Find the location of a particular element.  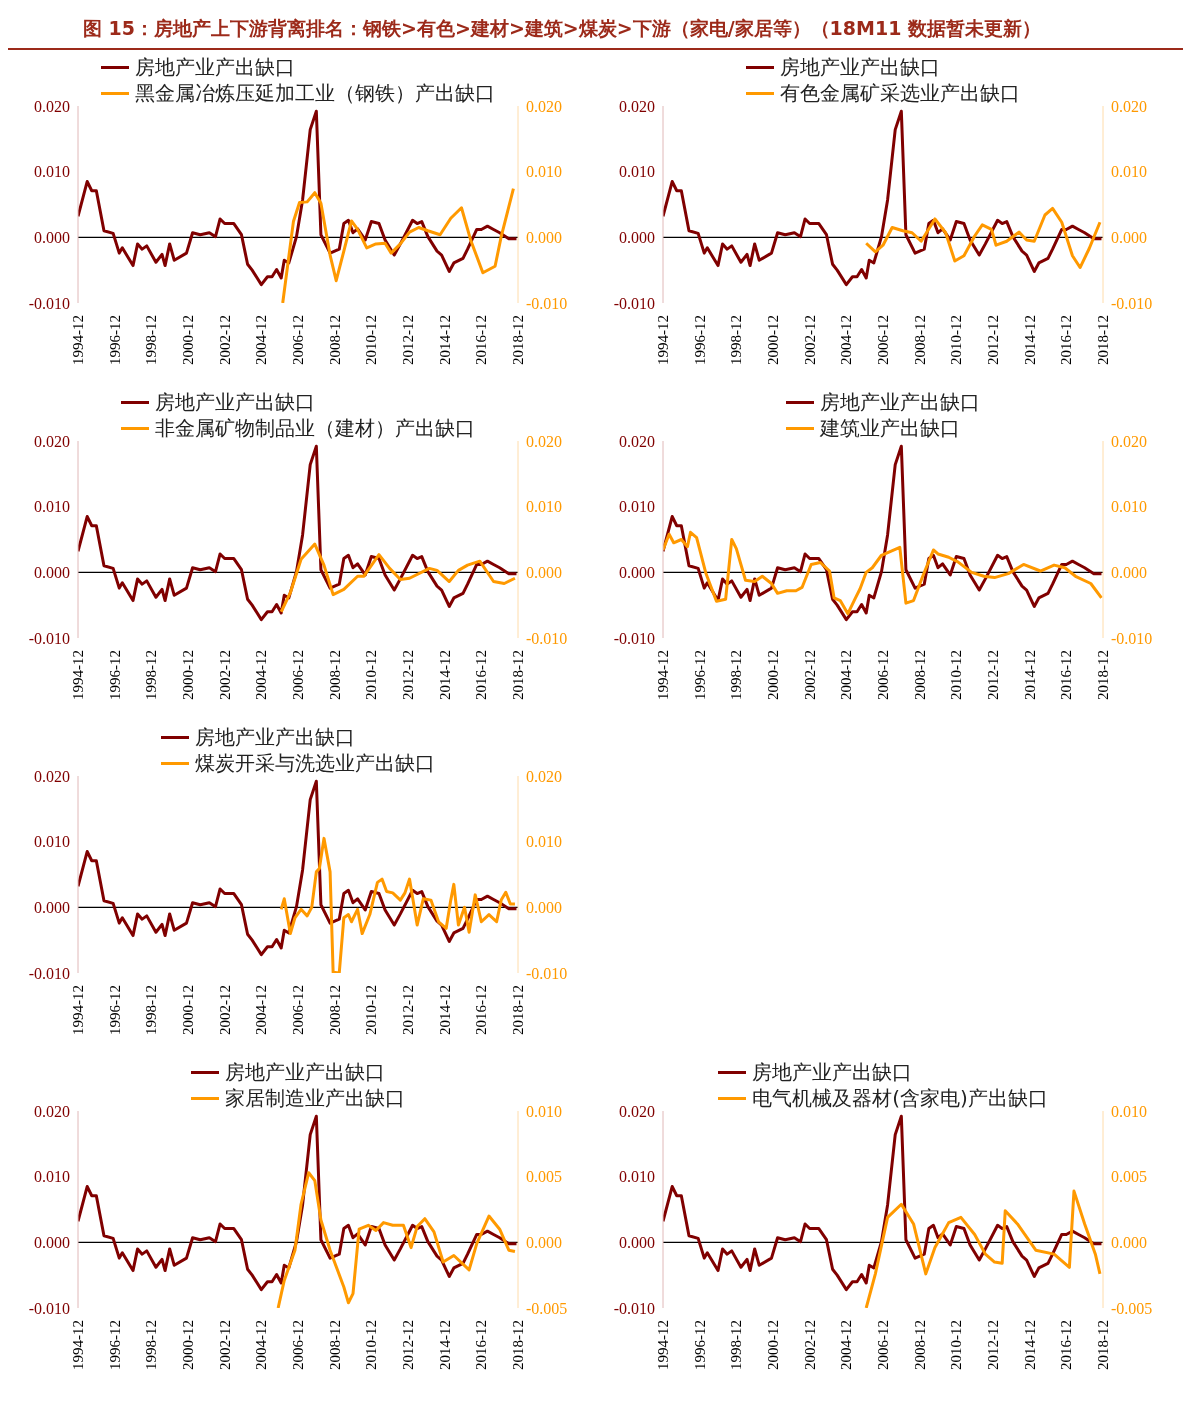

y2-tick-label: 0.000 is located at coordinates (1129, 1243).